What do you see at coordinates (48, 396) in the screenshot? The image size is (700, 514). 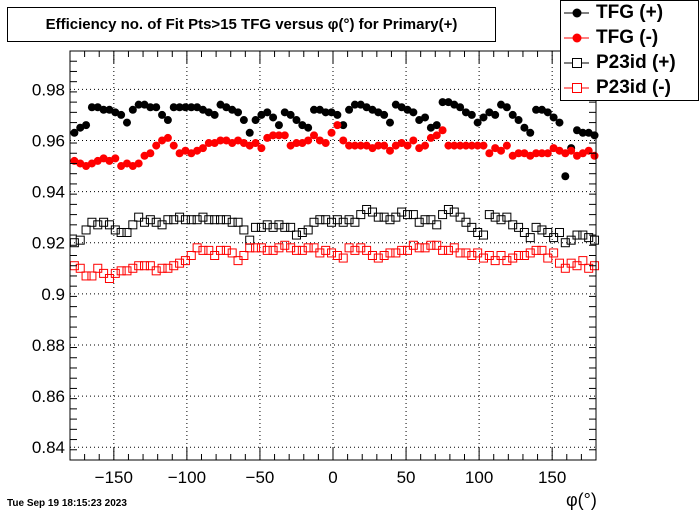 I see `y-tick-label-1: 0.86` at bounding box center [48, 396].